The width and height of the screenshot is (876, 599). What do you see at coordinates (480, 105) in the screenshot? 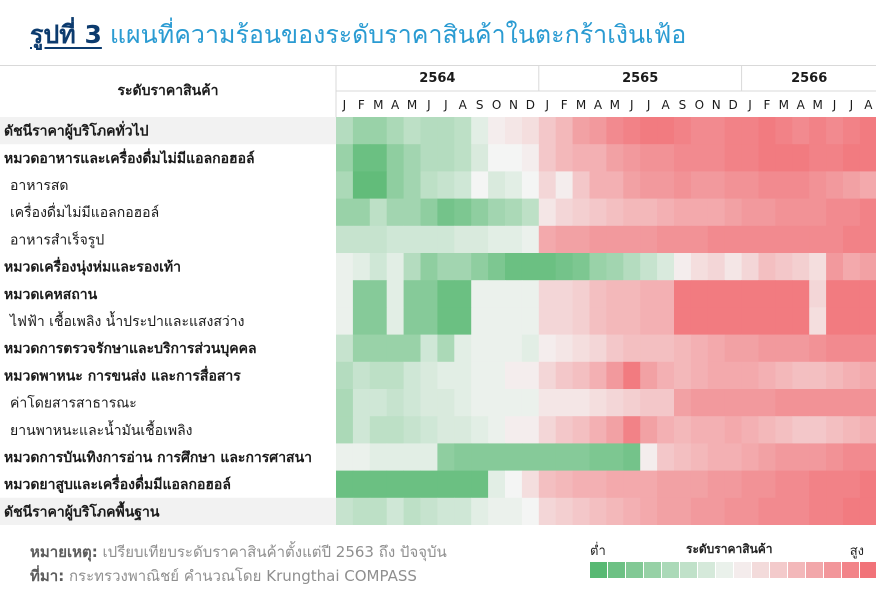
I see `month-tick-label: S` at bounding box center [480, 105].